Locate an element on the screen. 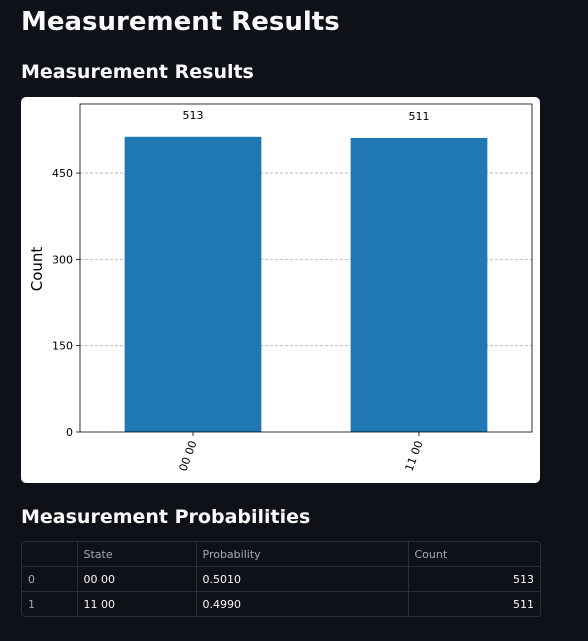 Image resolution: width=588 pixels, height=641 pixels. table-row: 0 00 00 0.5010 513 is located at coordinates (281, 579).